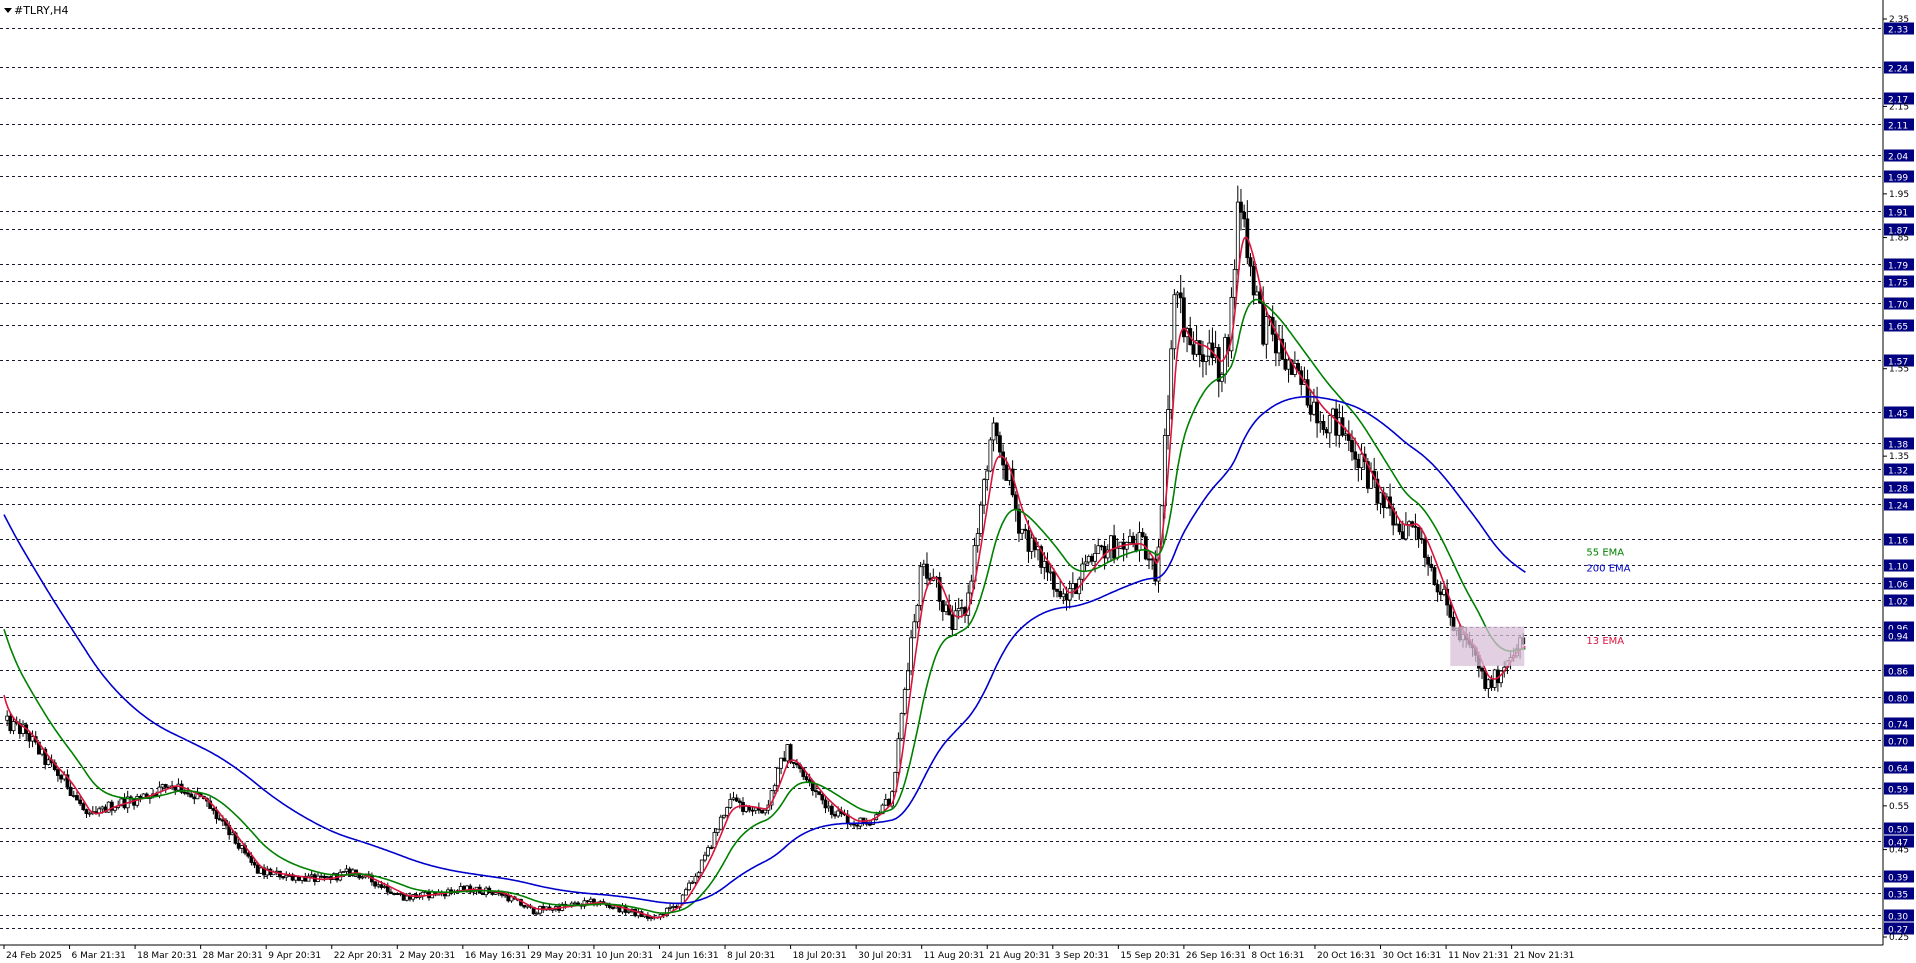 The height and width of the screenshot is (963, 1916). What do you see at coordinates (1899, 807) in the screenshot?
I see `y-tick-label: 0.55` at bounding box center [1899, 807].